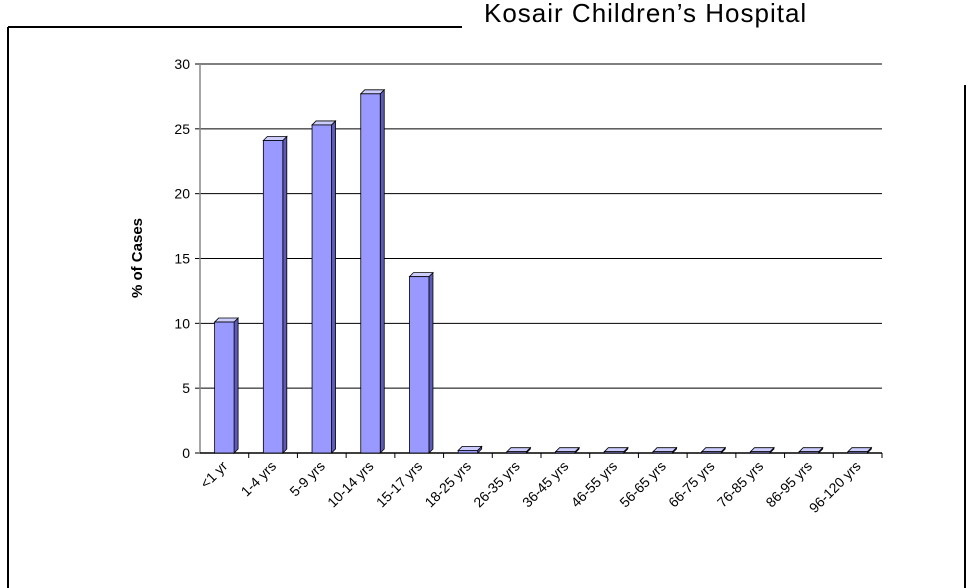 The height and width of the screenshot is (588, 975). Describe the element at coordinates (691, 484) in the screenshot. I see `x-tick-label: 66-75 yrs` at that location.